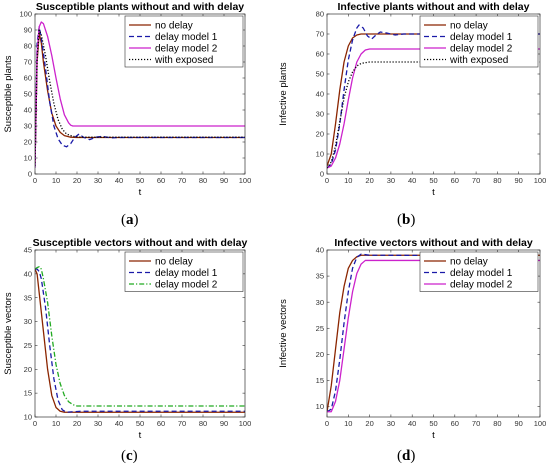 This screenshot has height=471, width=550. Describe the element at coordinates (519, 180) in the screenshot. I see `panel-b-x-tick-label: 90` at that location.